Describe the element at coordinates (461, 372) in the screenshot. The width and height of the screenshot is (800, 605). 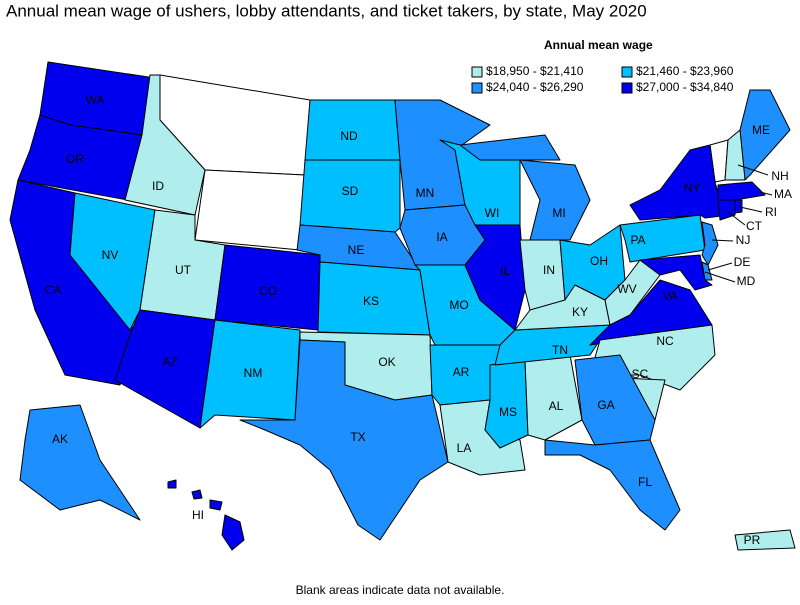
I see `state-label: AR` at that location.